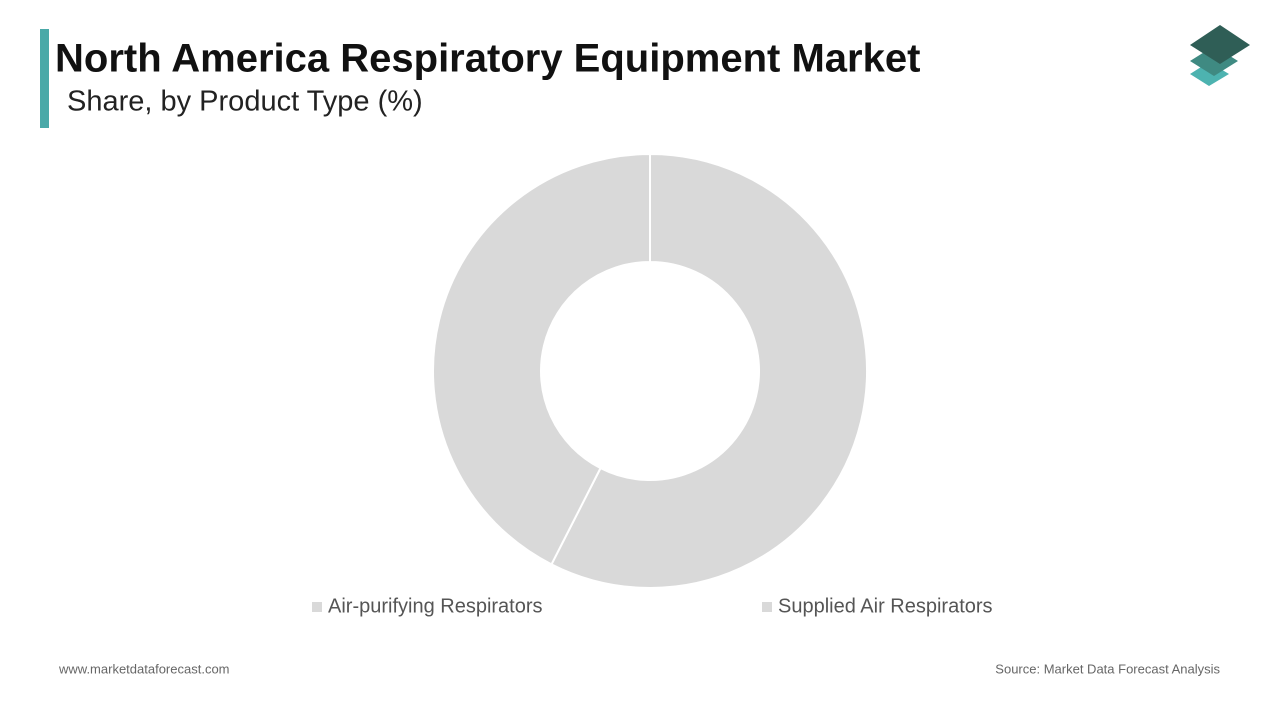 The image size is (1280, 725). I want to click on chart-subtitle: Share, by Product Type (%), so click(245, 102).